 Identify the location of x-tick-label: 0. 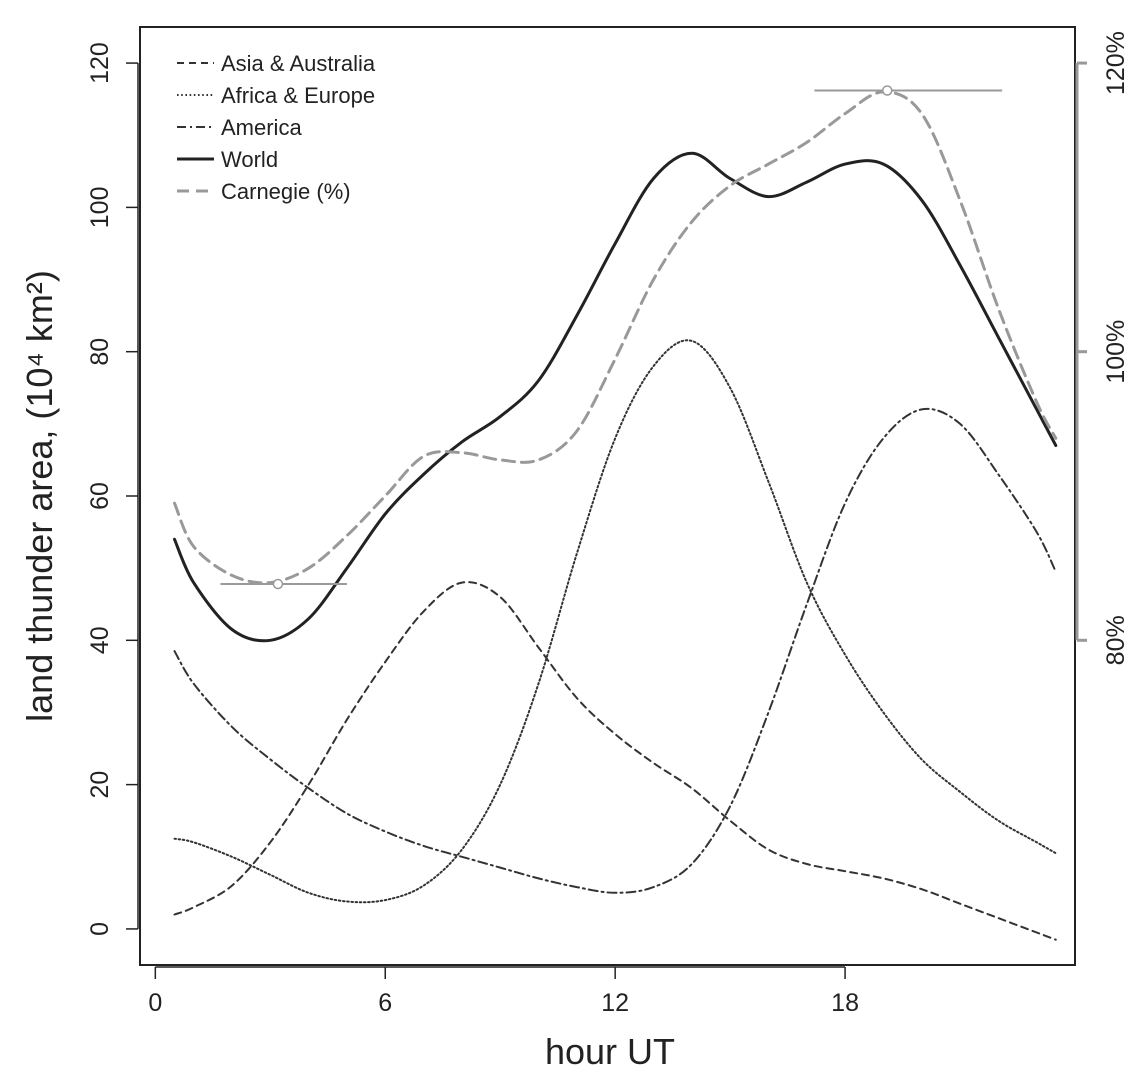
(155, 1003).